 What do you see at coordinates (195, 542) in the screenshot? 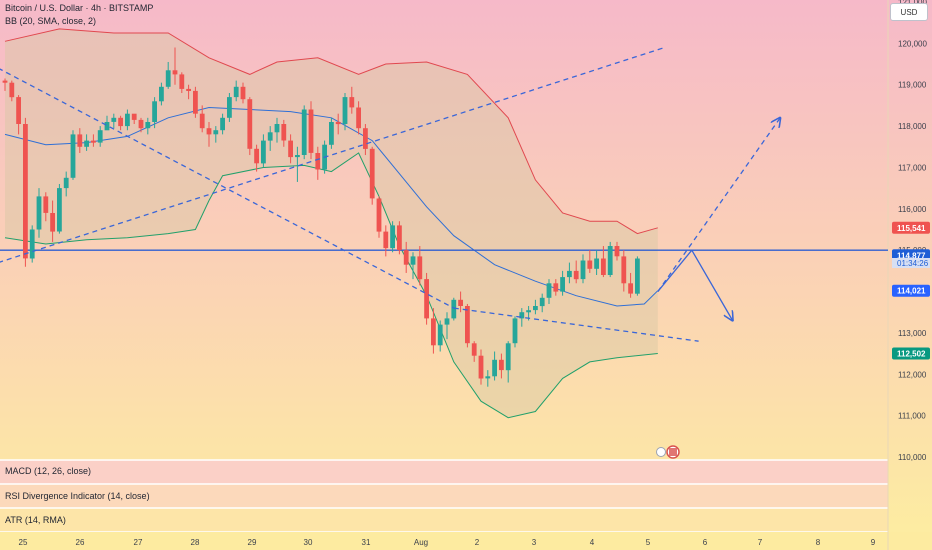
I see `time-tick-label: 28` at bounding box center [195, 542].